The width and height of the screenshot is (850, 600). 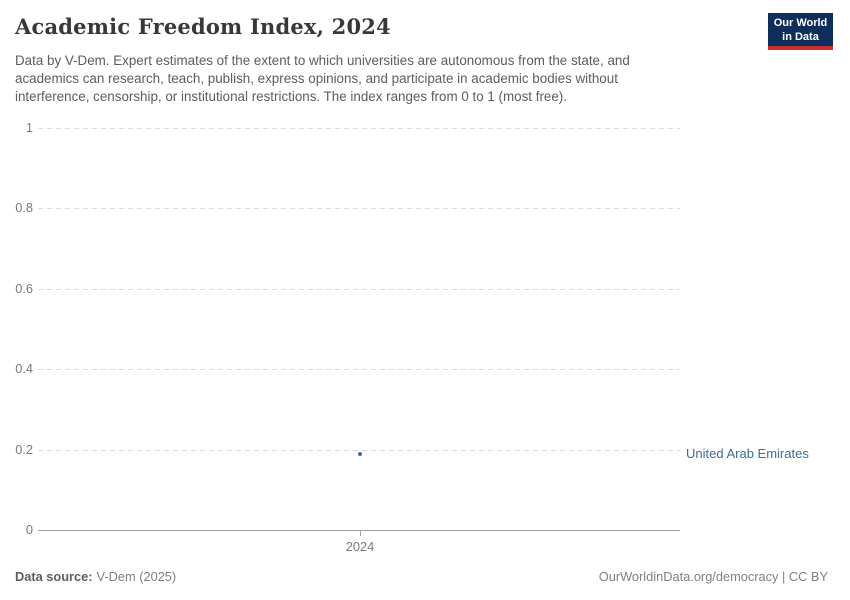 I want to click on owid-logo-text: Our World, so click(x=800, y=23).